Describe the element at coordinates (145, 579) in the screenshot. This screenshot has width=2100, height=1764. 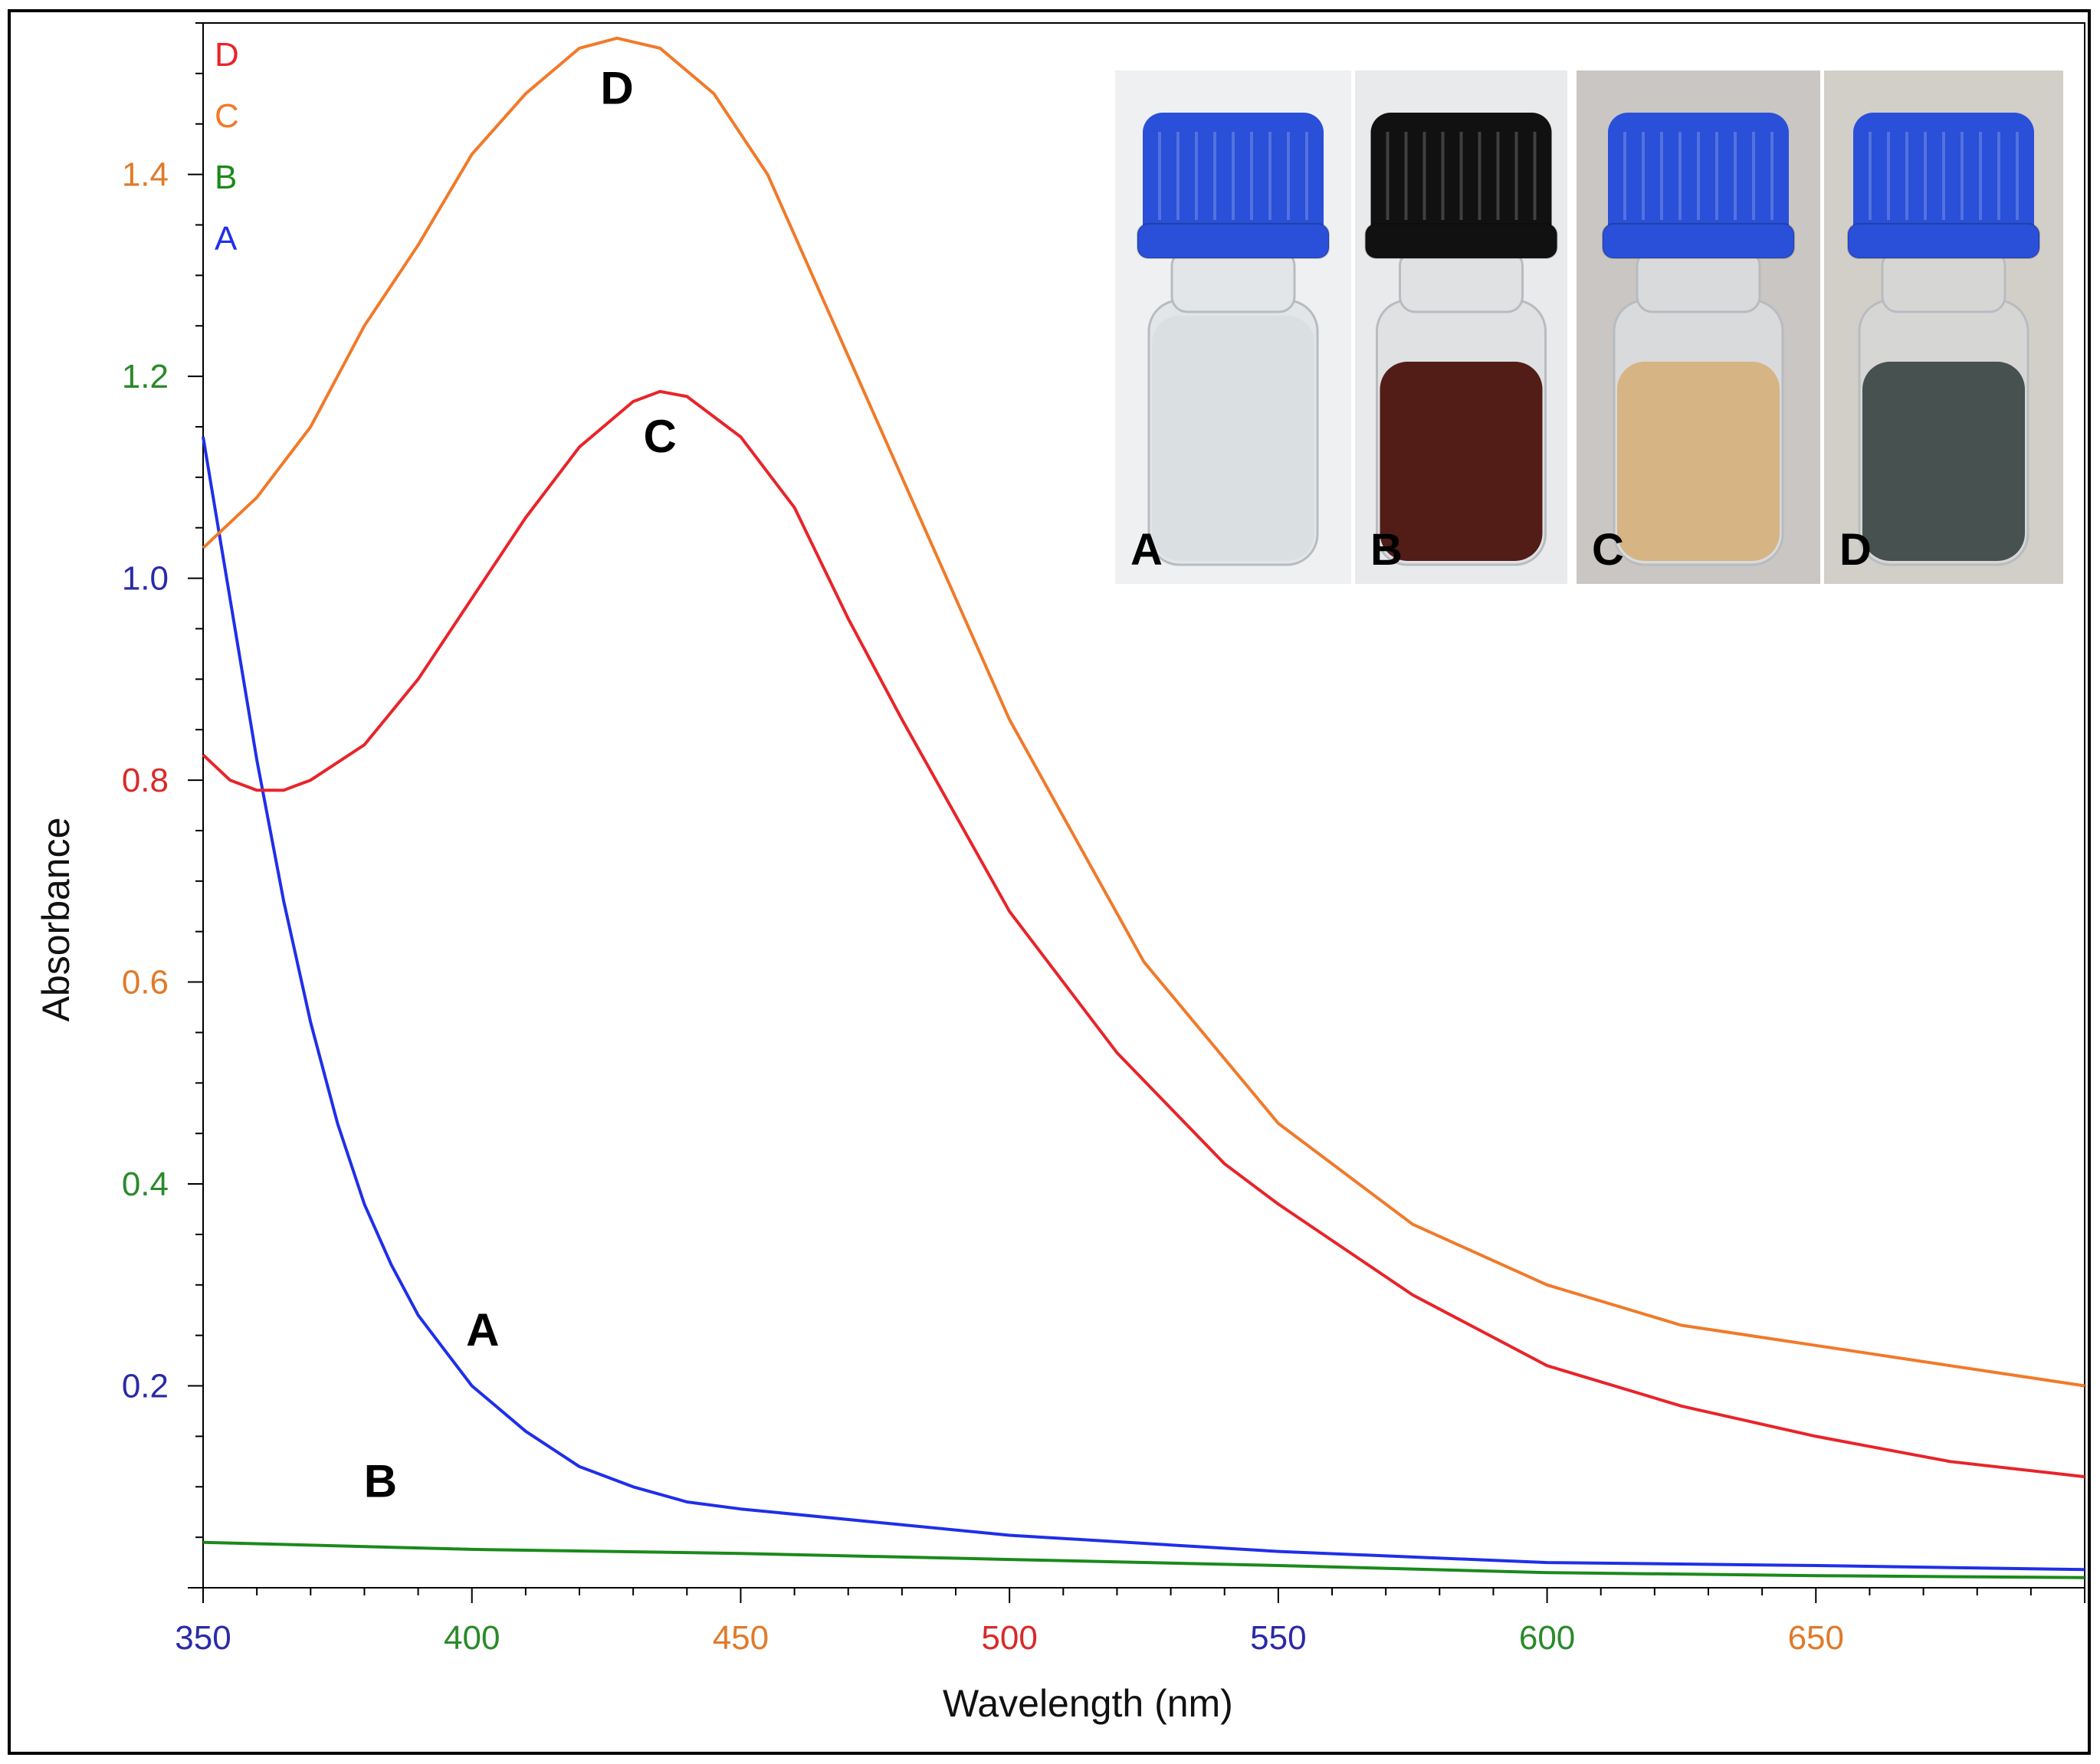
I see `y-tick-label: 1.0` at that location.